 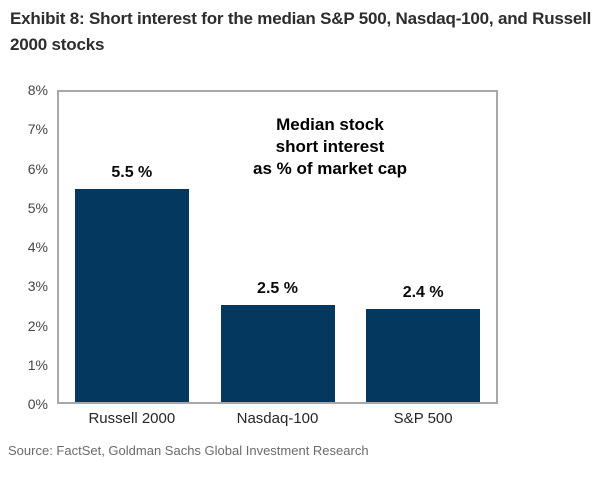 What do you see at coordinates (37, 129) in the screenshot?
I see `y-tick-label-7: 7%` at bounding box center [37, 129].